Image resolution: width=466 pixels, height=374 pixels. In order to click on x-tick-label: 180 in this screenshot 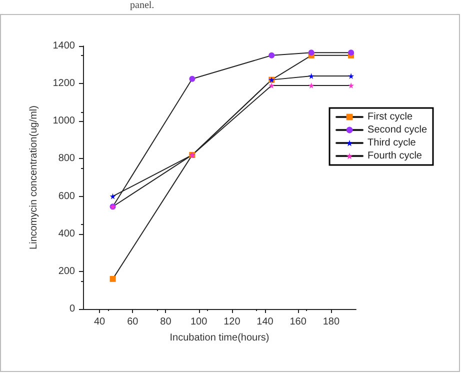, I will do `click(331, 322)`.